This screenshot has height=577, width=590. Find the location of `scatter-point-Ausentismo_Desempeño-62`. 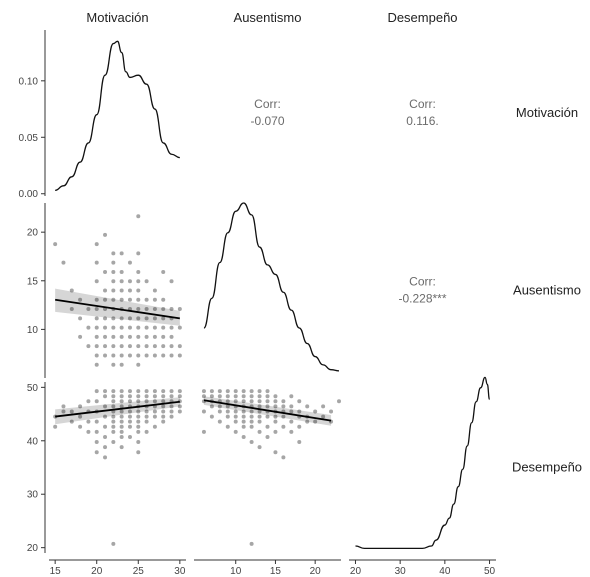

scatter-point-Ausentismo_Desempeño-62 is located at coordinates (267, 406).